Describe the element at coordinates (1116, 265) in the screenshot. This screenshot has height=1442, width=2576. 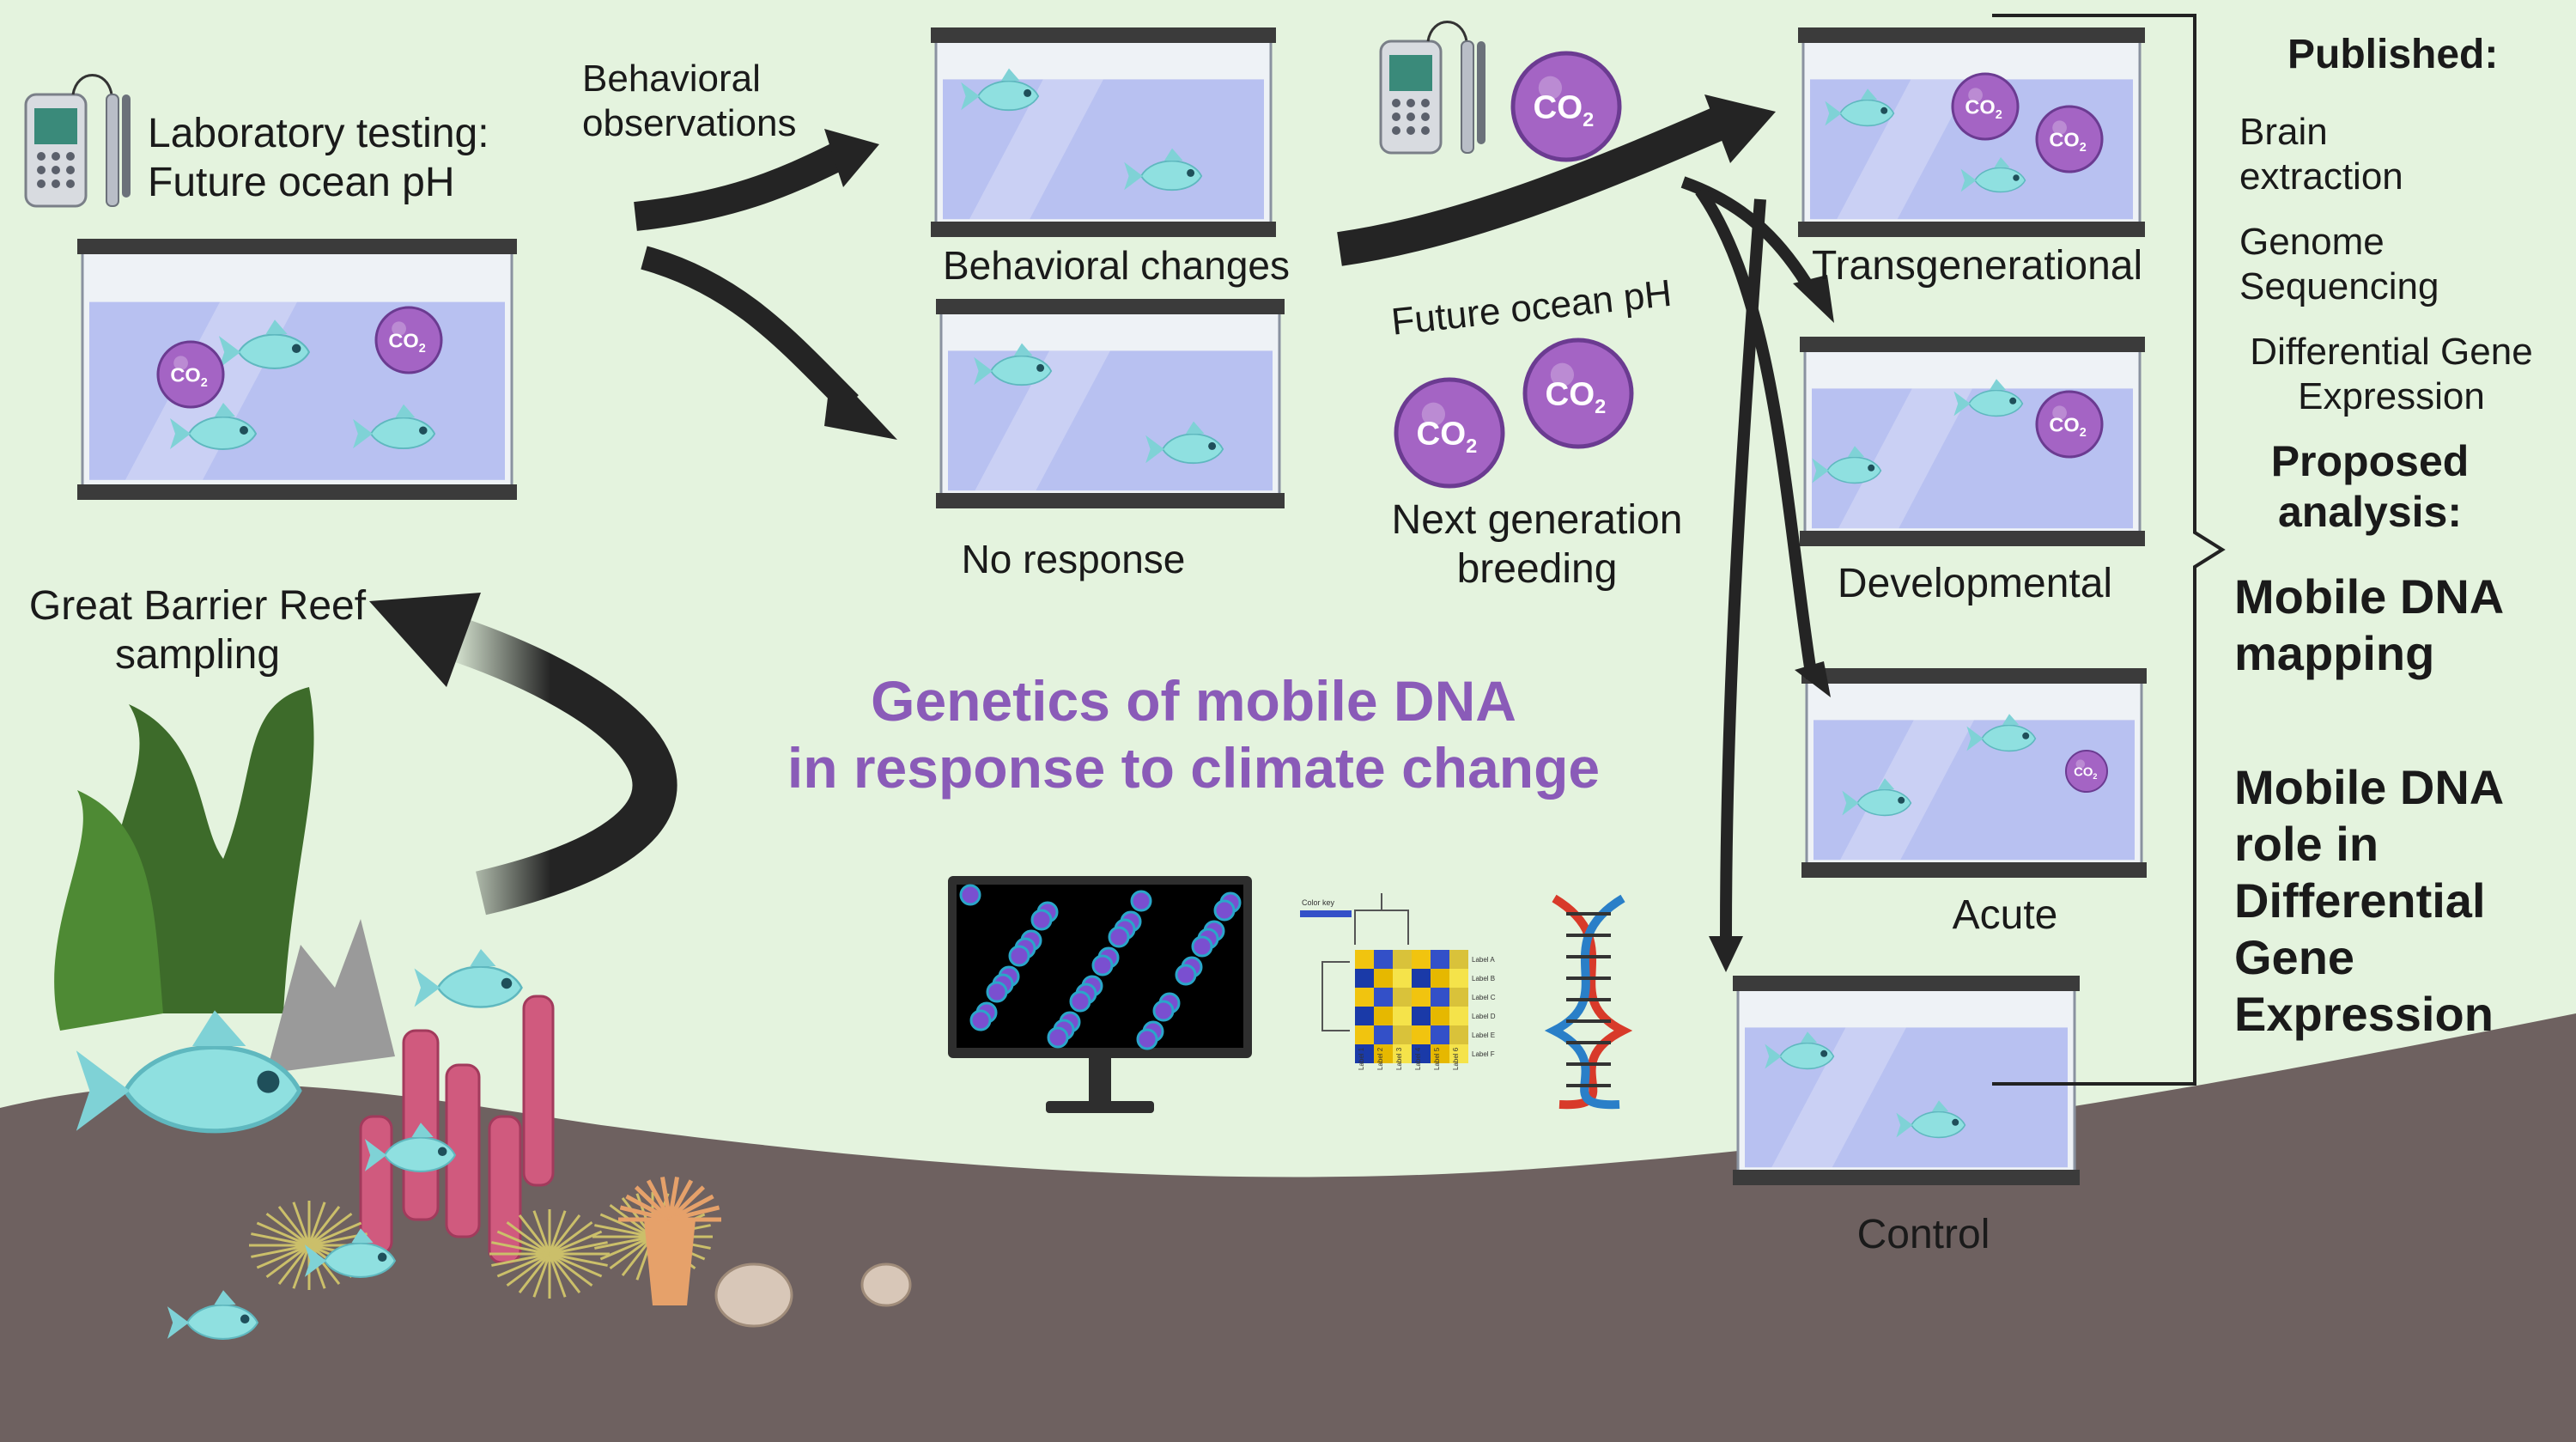
I see `behavioral-changes-label: Behavioral changes` at that location.